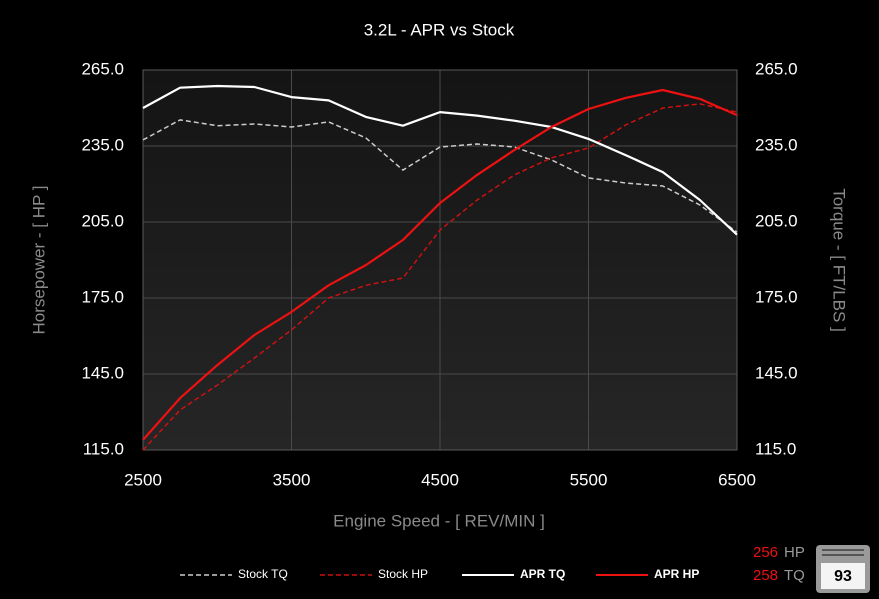 The image size is (879, 599). I want to click on y2-axis-label: Torque - [ FT/LBS ], so click(839, 260).